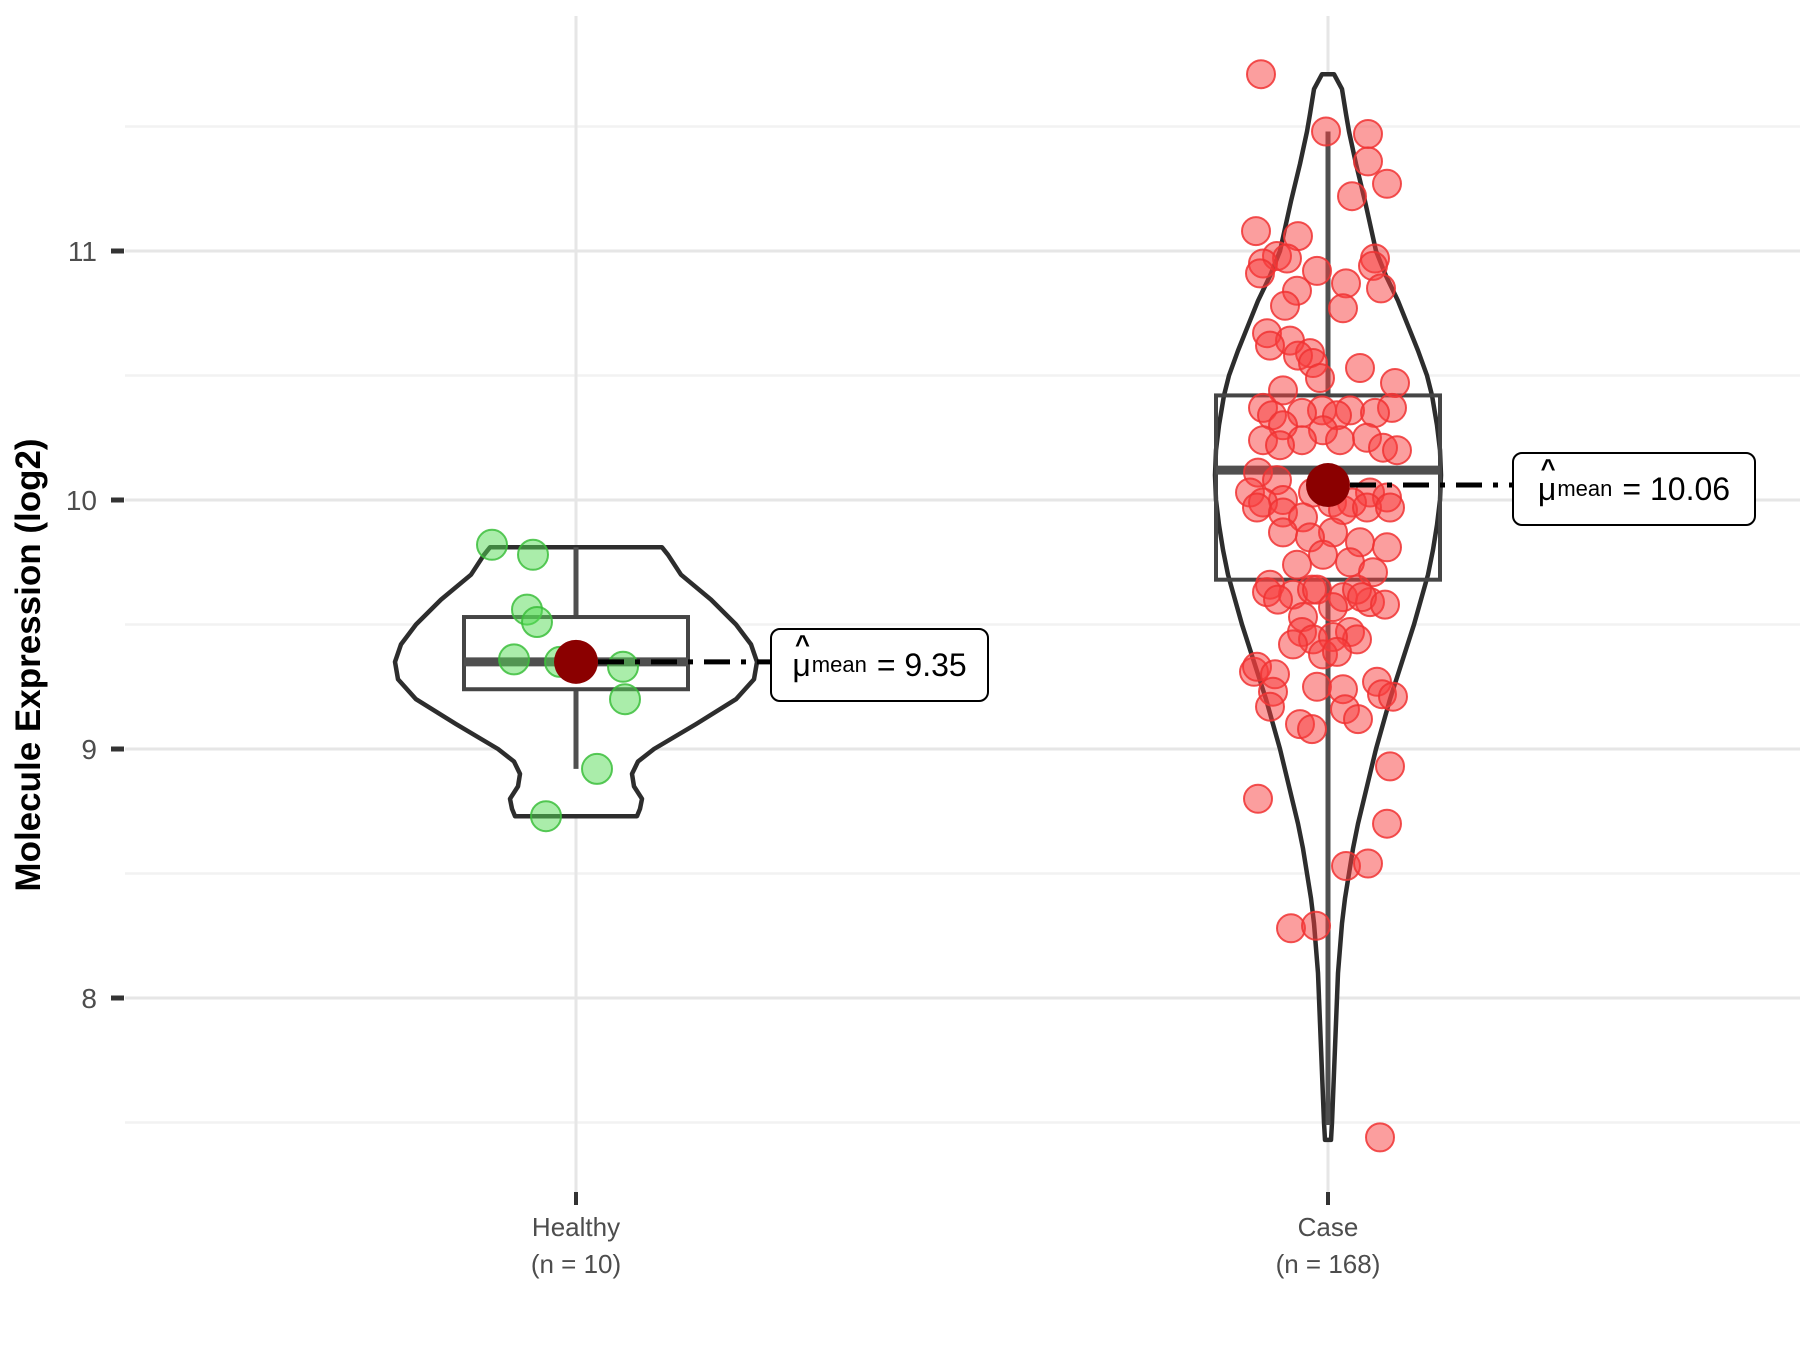 This screenshot has height=1350, width=1800. I want to click on x-tick-label-line1: Case, so click(1328, 1227).